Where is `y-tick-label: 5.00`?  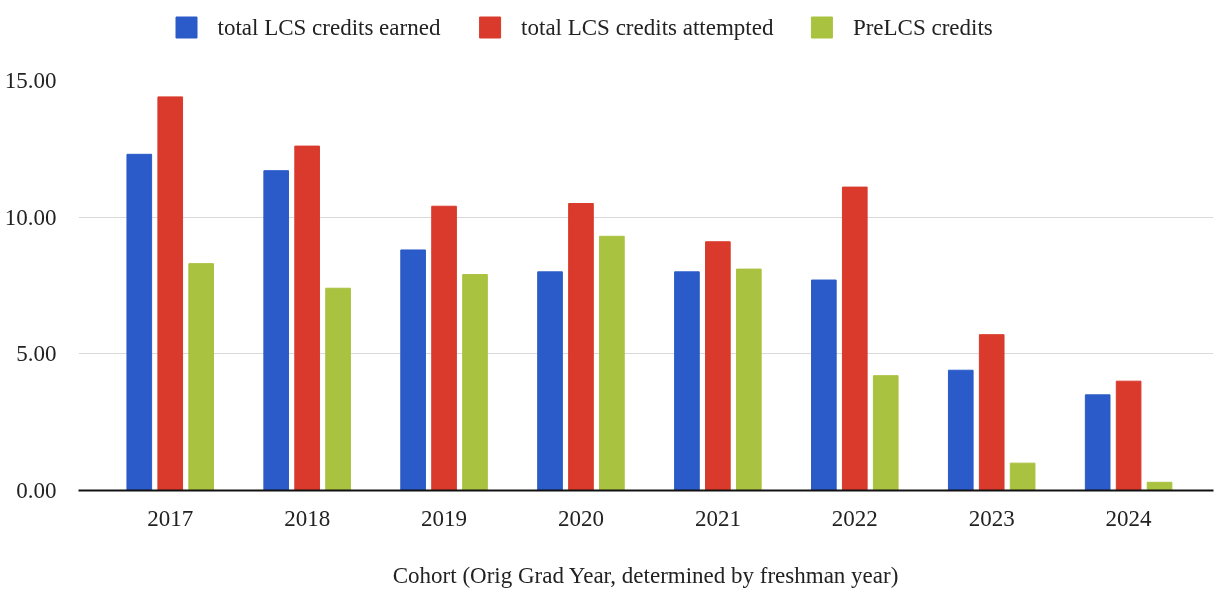 y-tick-label: 5.00 is located at coordinates (36, 354).